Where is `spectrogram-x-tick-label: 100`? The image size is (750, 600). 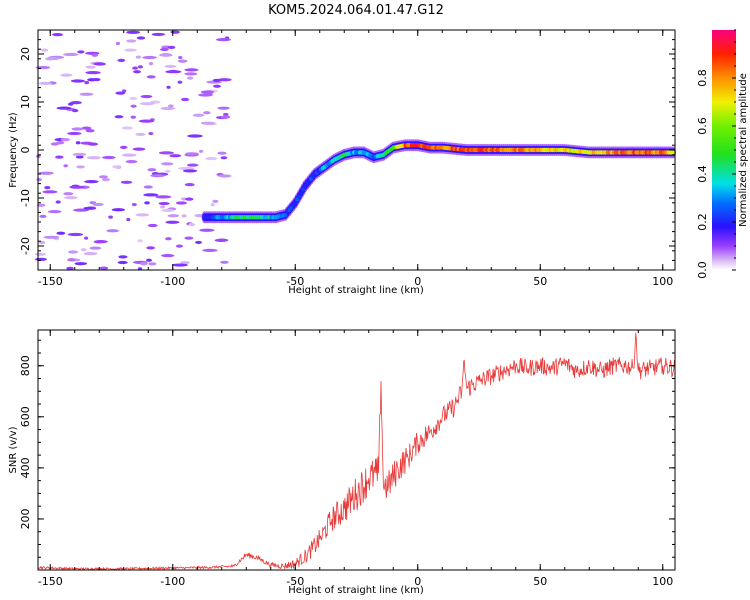 spectrogram-x-tick-label: 100 is located at coordinates (662, 281).